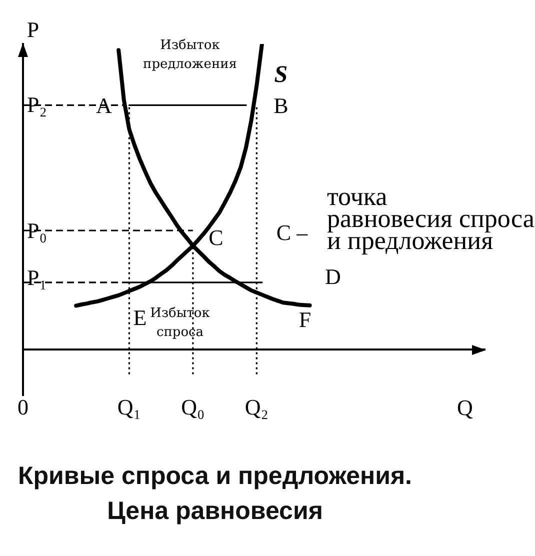  Describe the element at coordinates (281, 75) in the screenshot. I see `series-label: S` at that location.